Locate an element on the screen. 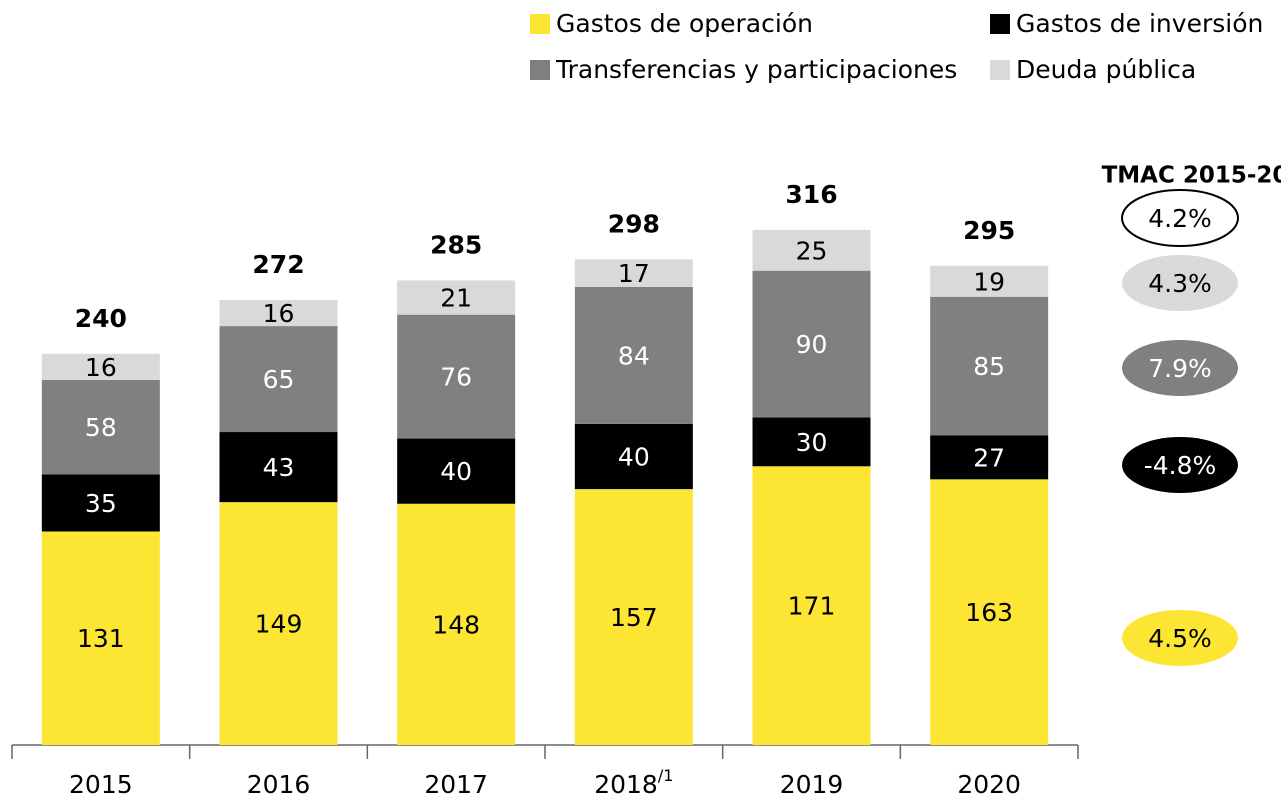  segment-label: 25 is located at coordinates (812, 250).